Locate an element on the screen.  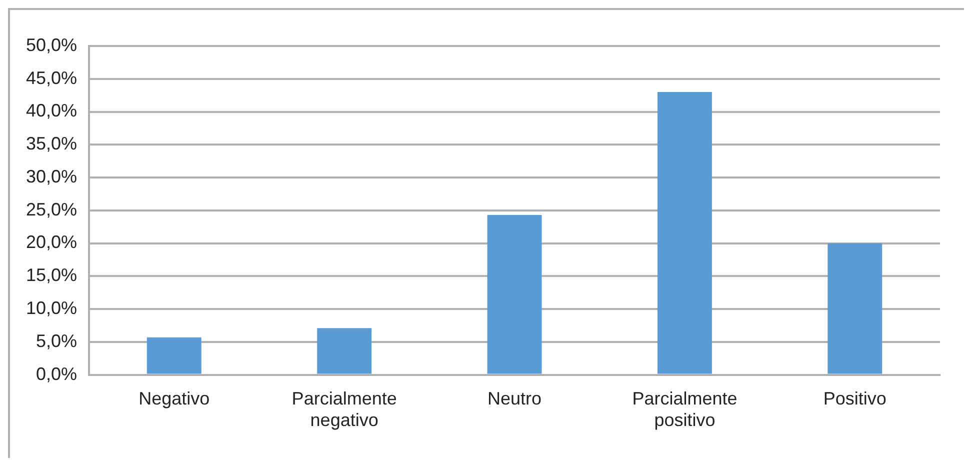
y-tick-label: 35,0% is located at coordinates (52, 144).